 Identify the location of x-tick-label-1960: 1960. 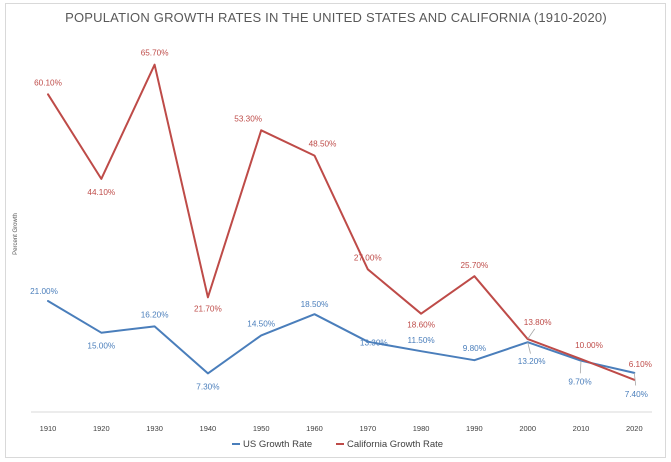
(314, 428).